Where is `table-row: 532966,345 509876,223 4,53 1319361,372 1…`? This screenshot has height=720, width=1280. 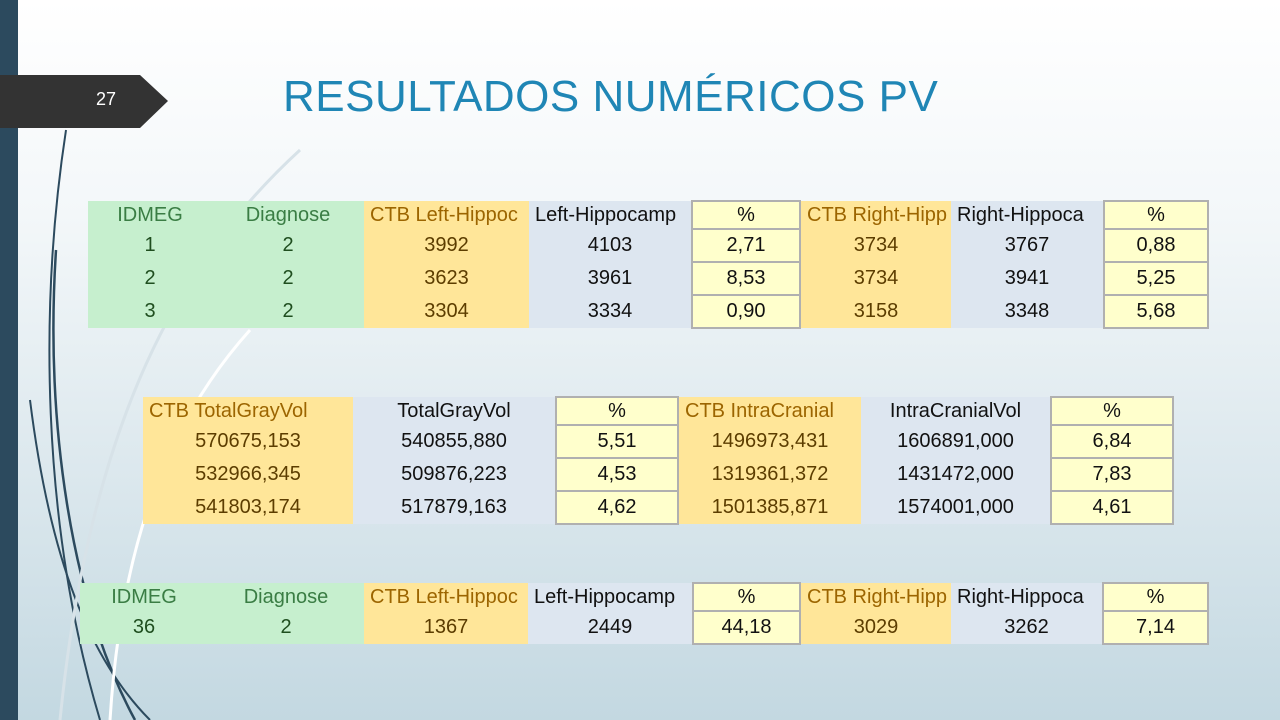 table-row: 532966,345 509876,223 4,53 1319361,372 1… is located at coordinates (658, 474).